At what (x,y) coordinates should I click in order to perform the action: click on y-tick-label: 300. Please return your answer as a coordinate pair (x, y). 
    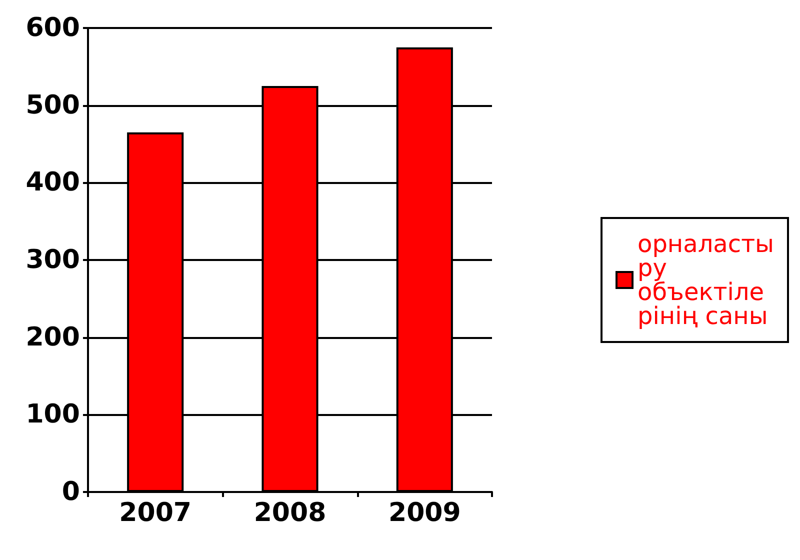
    Looking at the image, I should click on (53, 260).